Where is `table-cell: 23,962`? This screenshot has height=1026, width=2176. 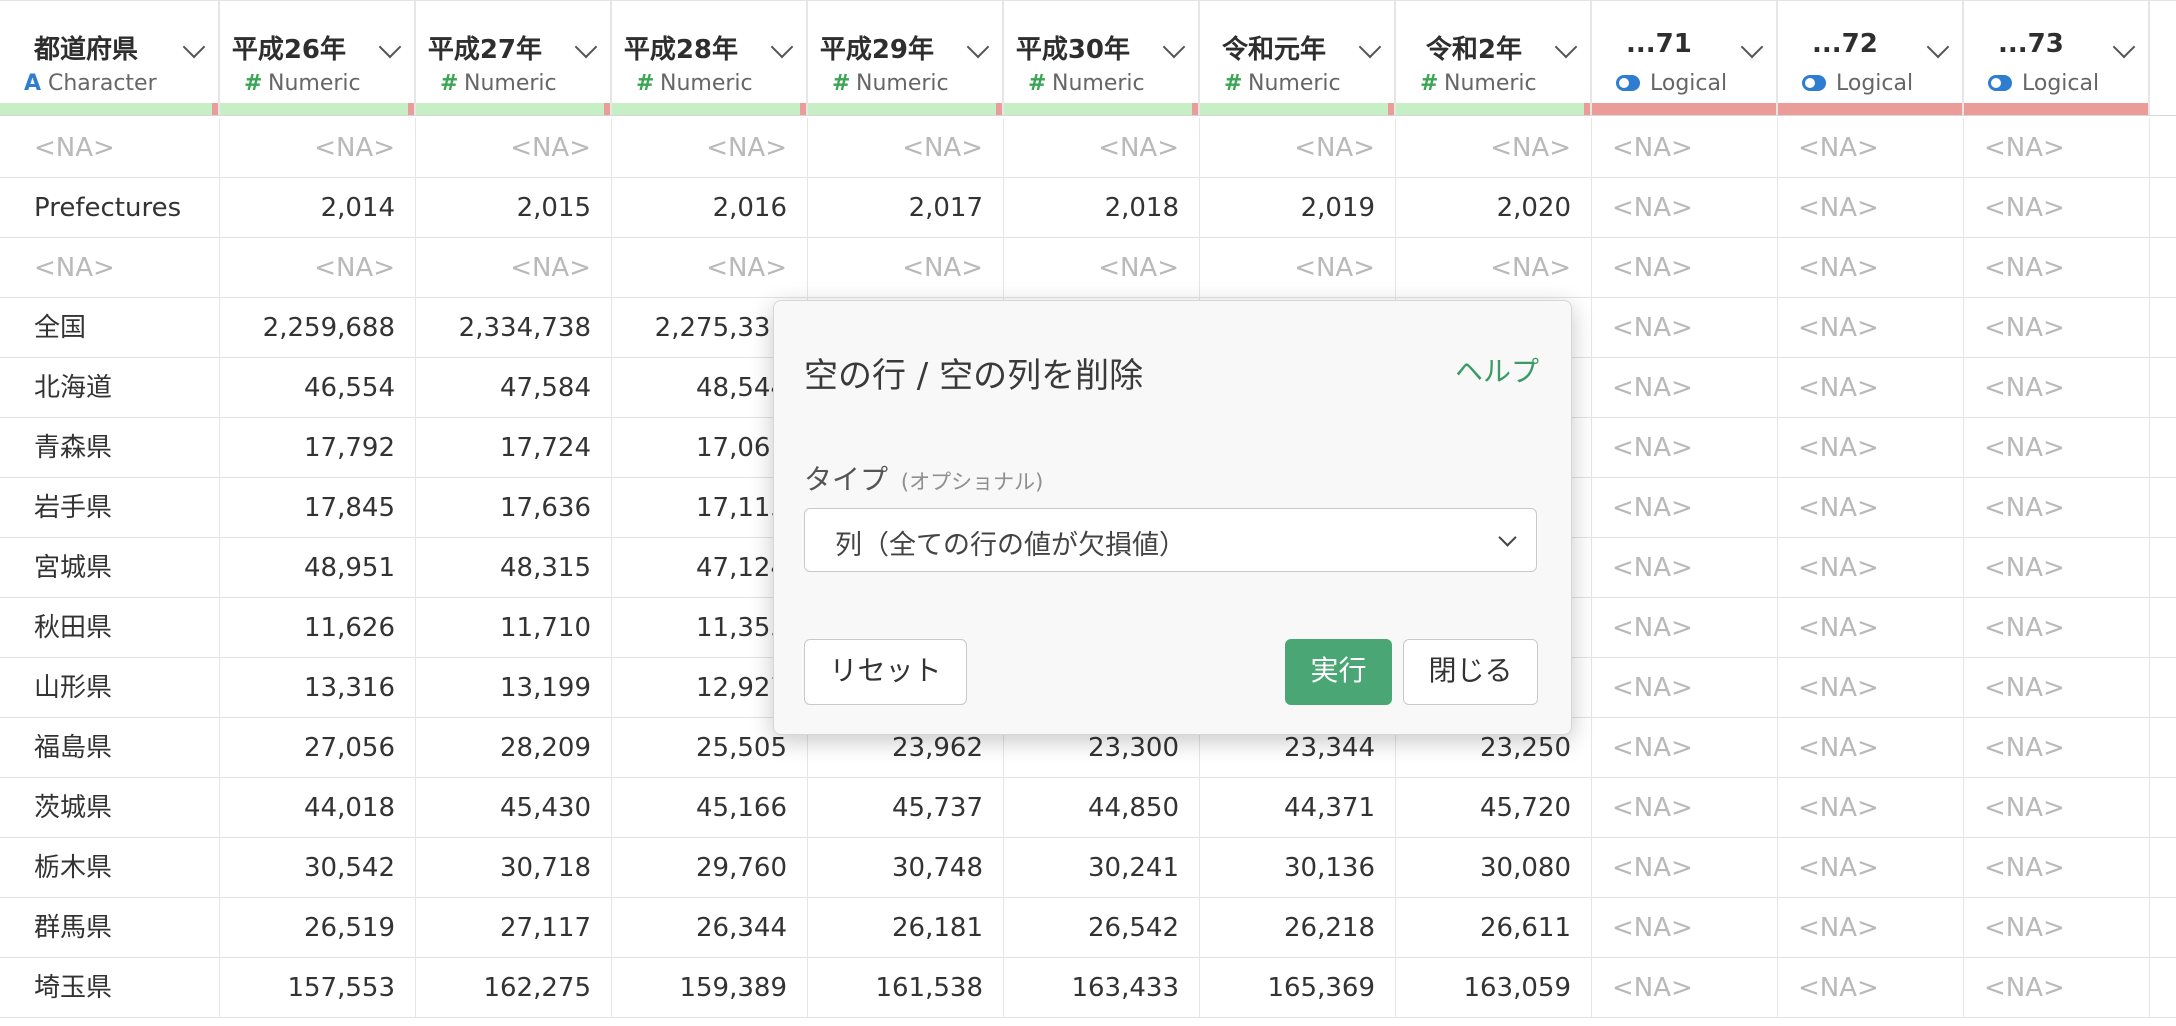 table-cell: 23,962 is located at coordinates (906, 748).